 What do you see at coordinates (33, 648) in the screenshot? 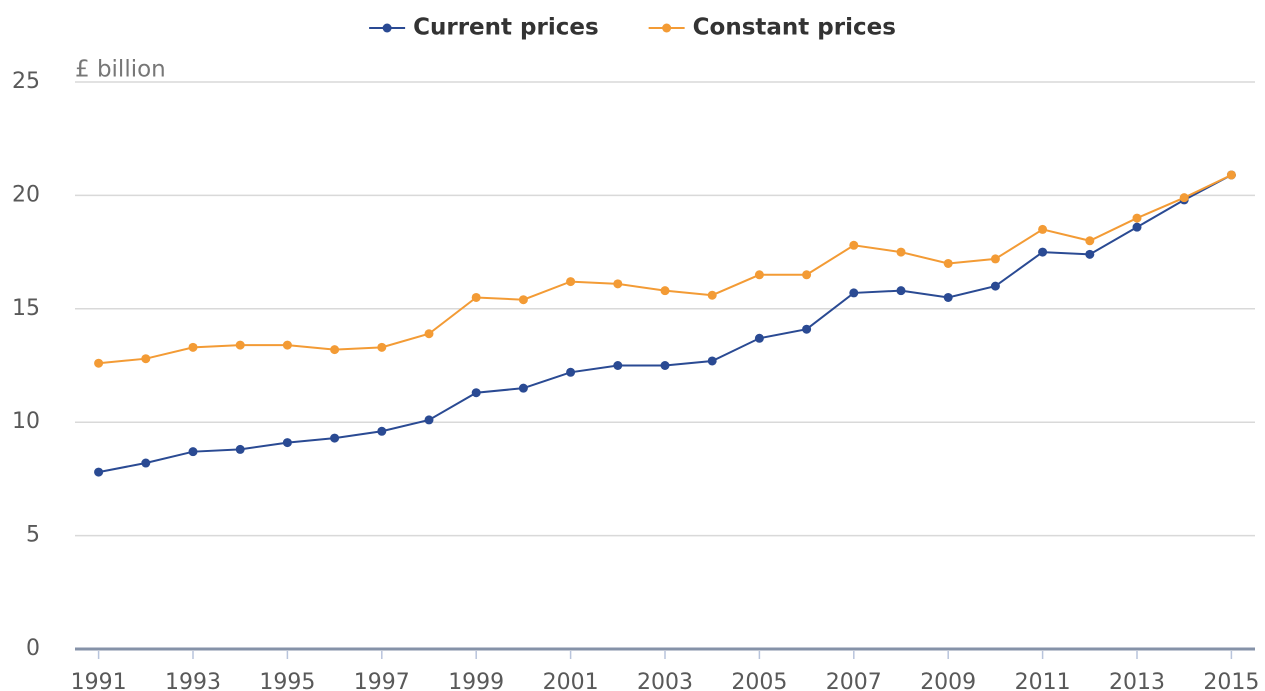
I see `y-tick-label: 0` at bounding box center [33, 648].